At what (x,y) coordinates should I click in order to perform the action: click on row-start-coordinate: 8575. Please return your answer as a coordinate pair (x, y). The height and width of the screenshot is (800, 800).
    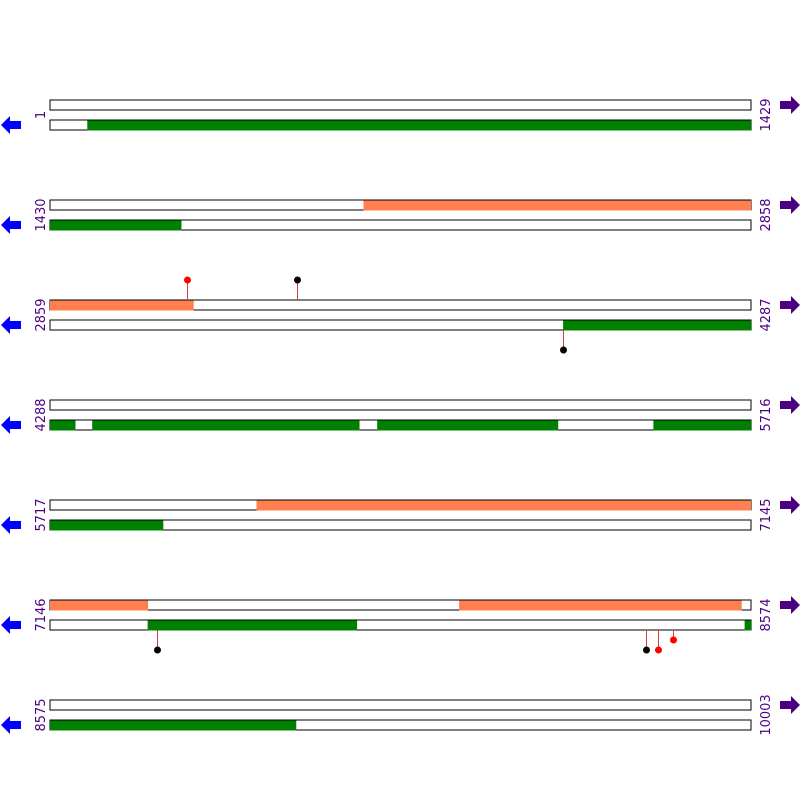
    Looking at the image, I should click on (41, 714).